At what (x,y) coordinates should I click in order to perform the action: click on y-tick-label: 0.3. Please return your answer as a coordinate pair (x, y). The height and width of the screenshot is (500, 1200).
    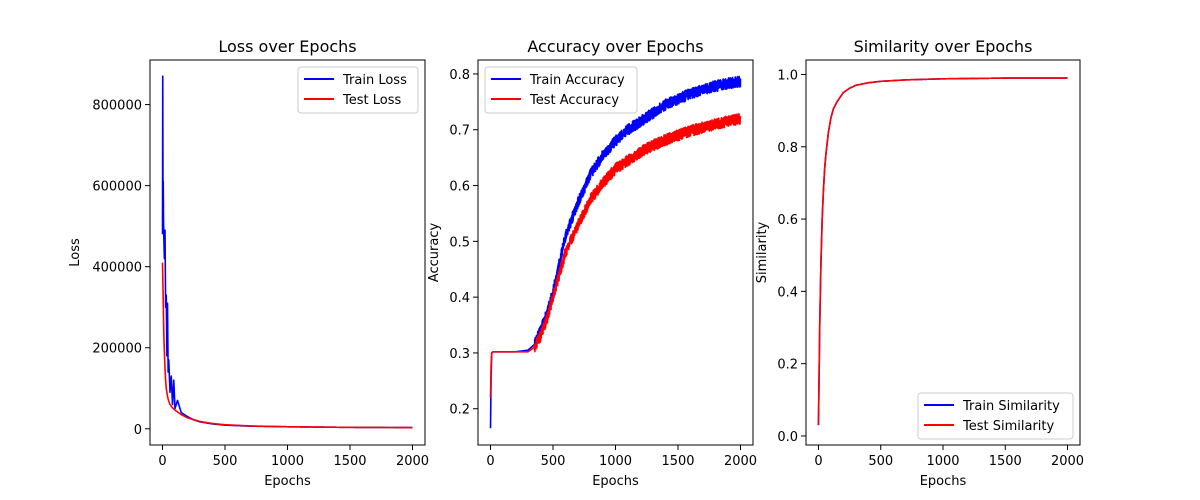
    Looking at the image, I should click on (459, 354).